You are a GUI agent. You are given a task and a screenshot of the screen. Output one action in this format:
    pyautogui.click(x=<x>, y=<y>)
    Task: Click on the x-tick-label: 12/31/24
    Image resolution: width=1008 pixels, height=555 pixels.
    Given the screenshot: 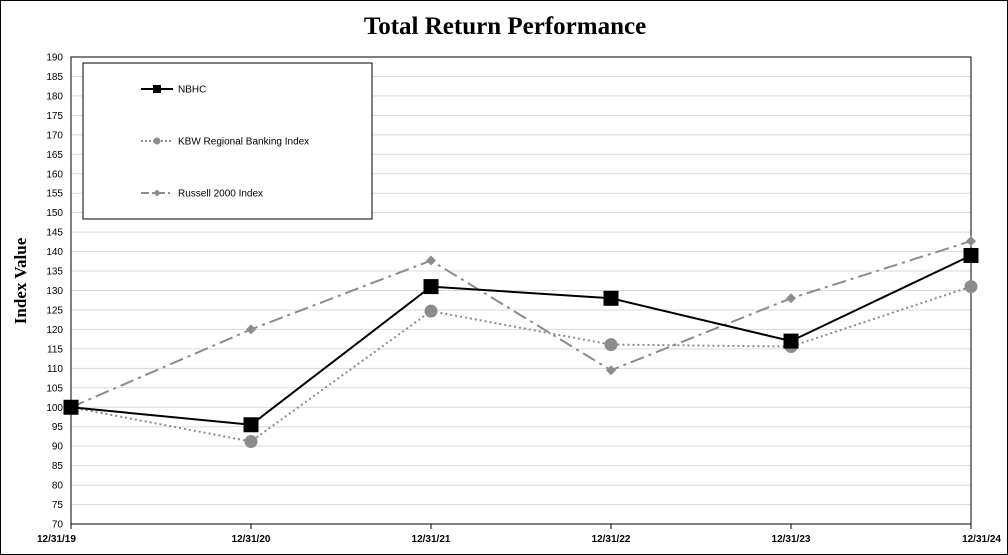 What is the action you would take?
    pyautogui.click(x=981, y=539)
    